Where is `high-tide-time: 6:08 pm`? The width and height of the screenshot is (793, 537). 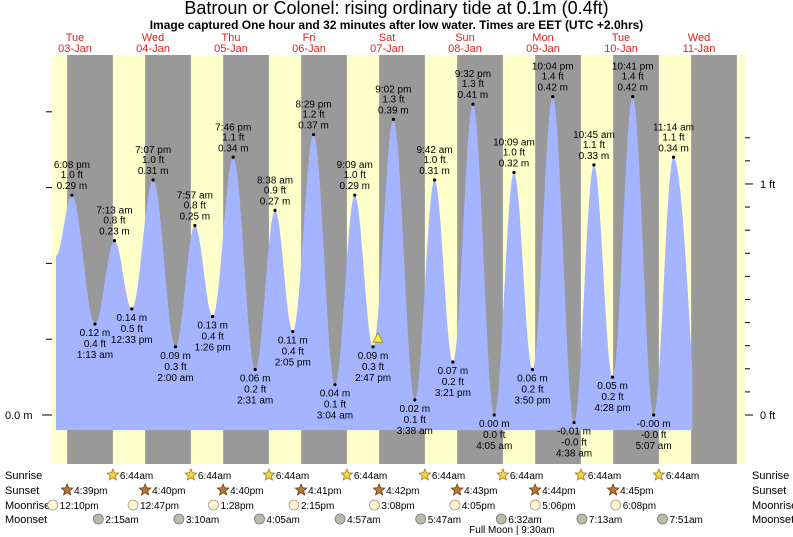 high-tide-time: 6:08 pm is located at coordinates (72, 165).